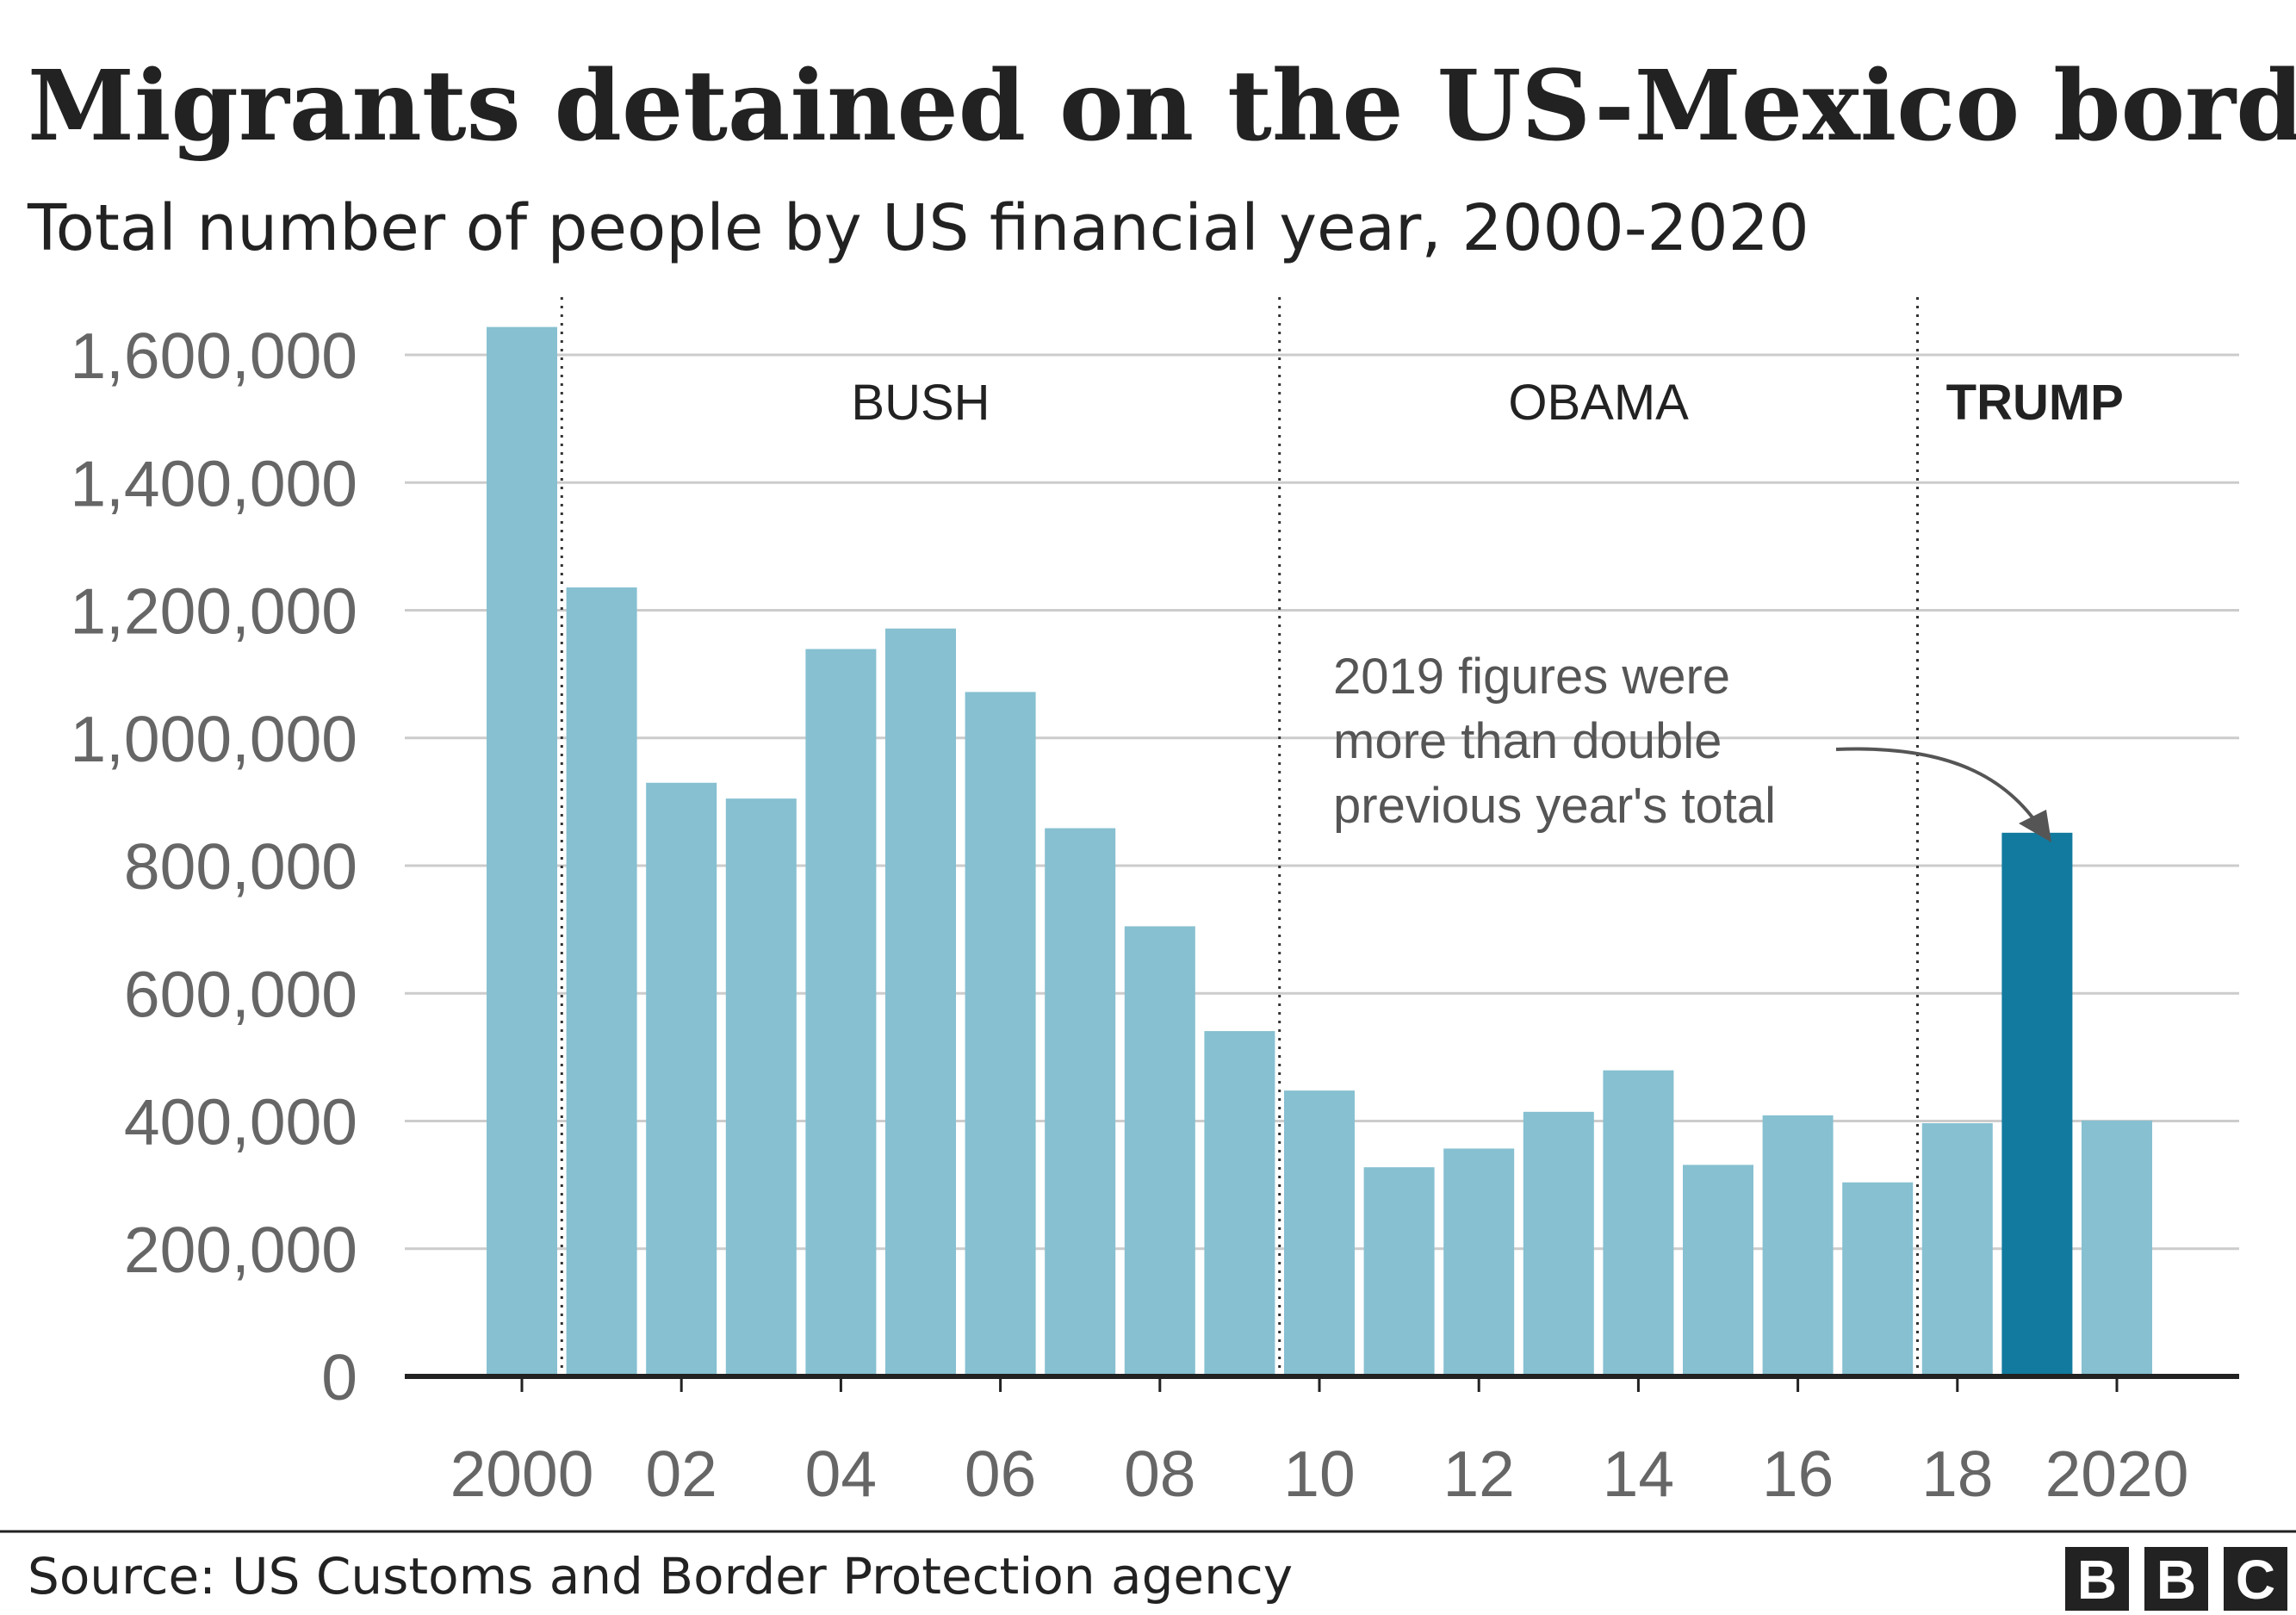  What do you see at coordinates (1159, 1151) in the screenshot?
I see `bar-2008` at bounding box center [1159, 1151].